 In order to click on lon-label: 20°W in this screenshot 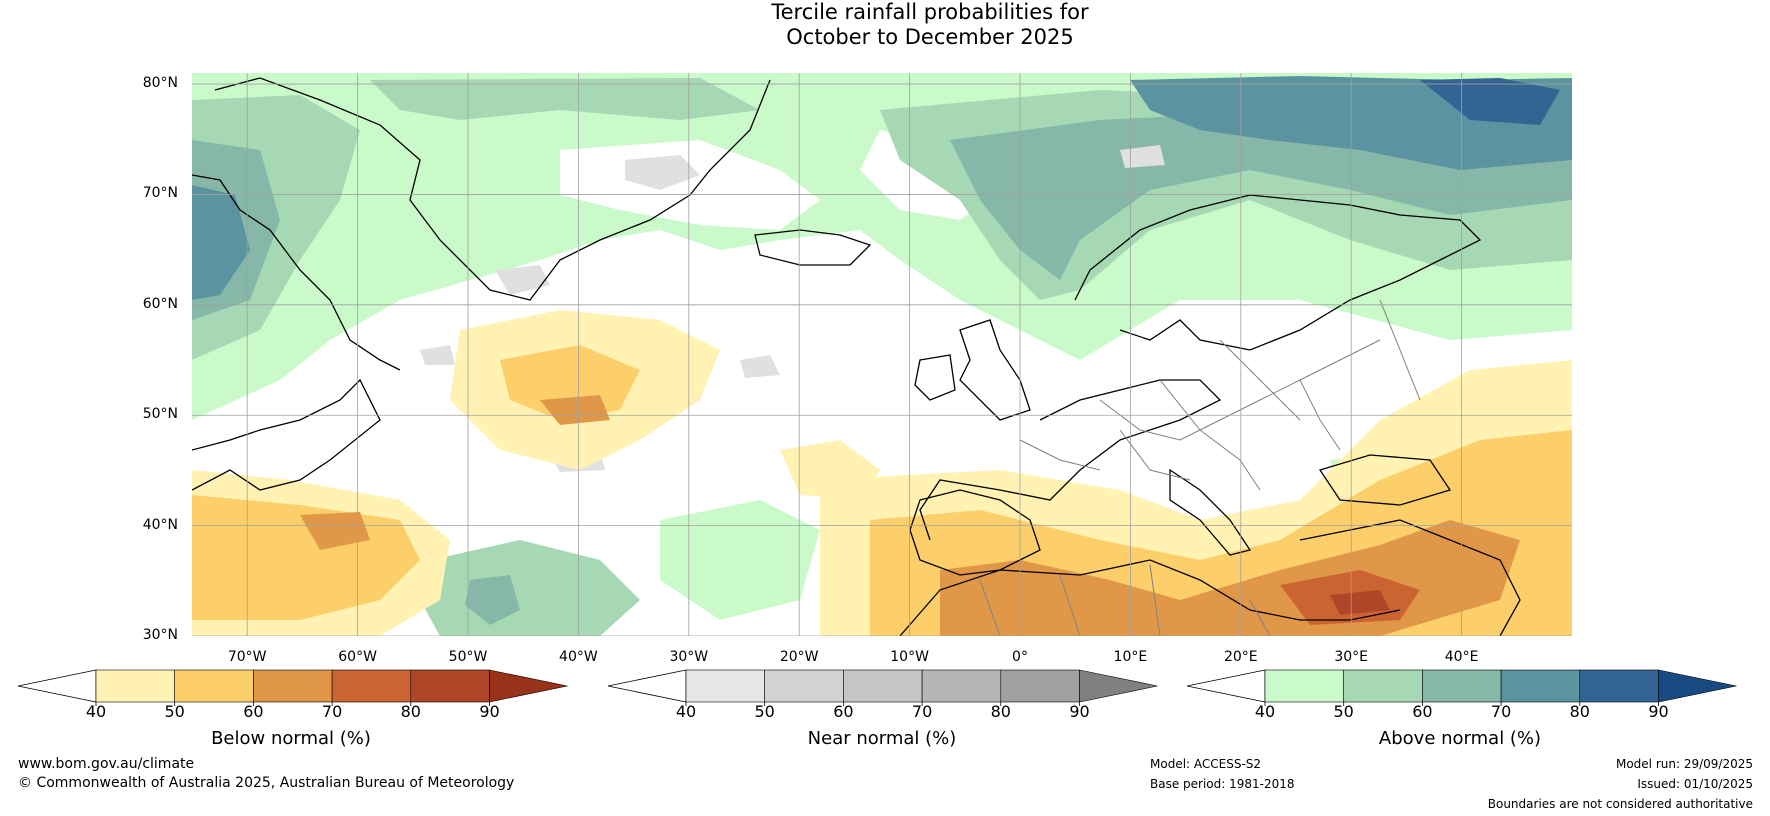, I will do `click(799, 657)`.